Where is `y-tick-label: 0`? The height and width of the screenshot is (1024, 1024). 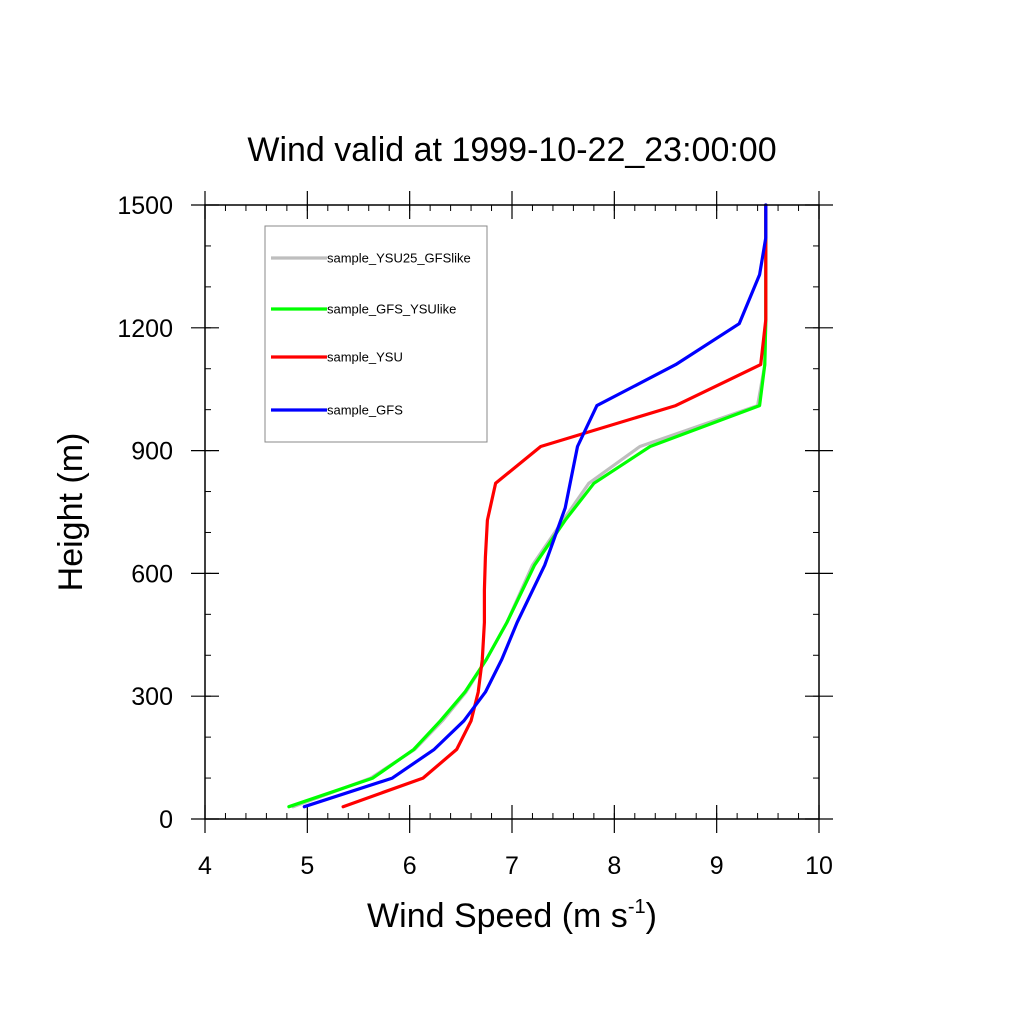
y-tick-label: 0 is located at coordinates (166, 820).